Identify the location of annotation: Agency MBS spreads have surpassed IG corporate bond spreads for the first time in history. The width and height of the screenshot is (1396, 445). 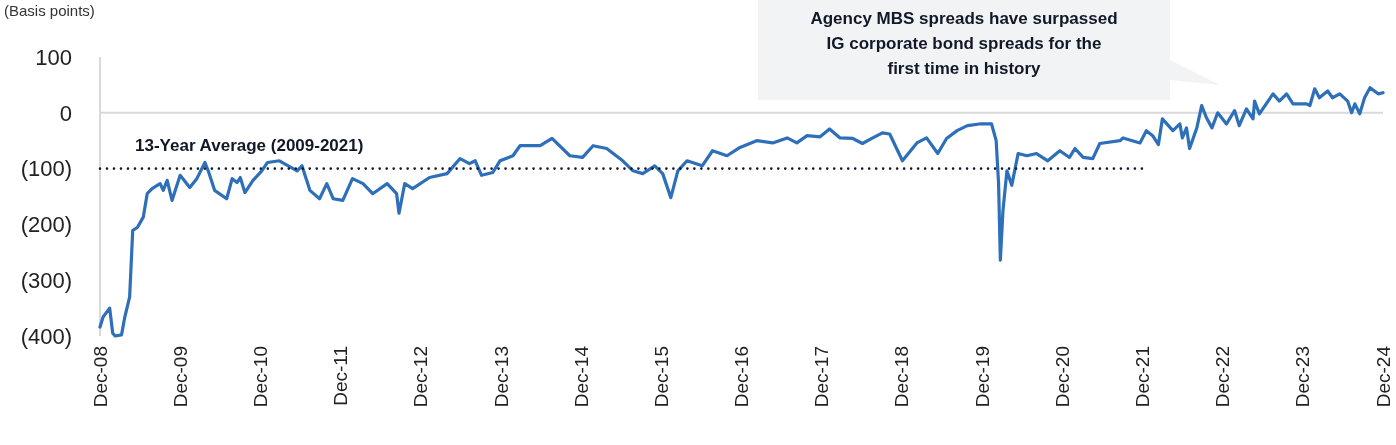
(964, 43).